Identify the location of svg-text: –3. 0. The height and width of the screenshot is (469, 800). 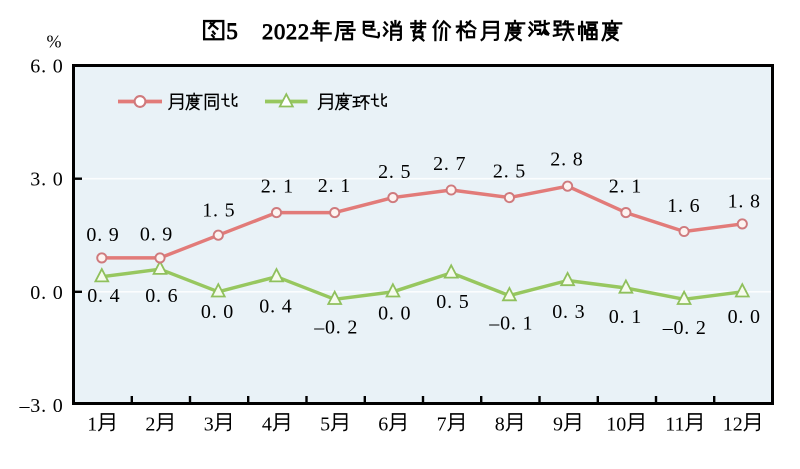
(41, 406).